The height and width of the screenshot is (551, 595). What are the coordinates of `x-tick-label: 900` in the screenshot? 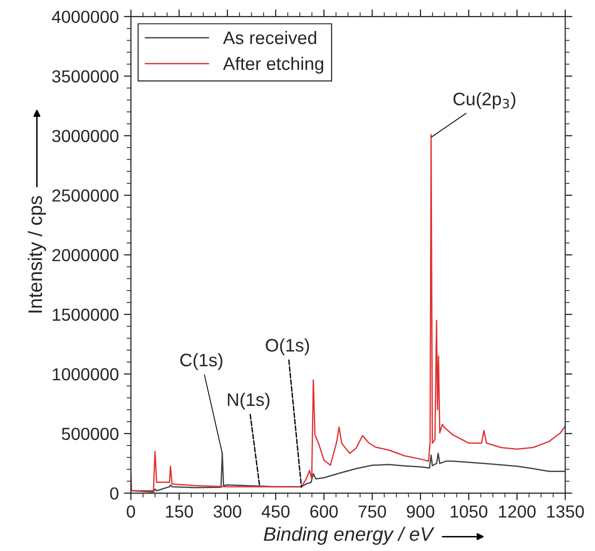 It's located at (420, 511).